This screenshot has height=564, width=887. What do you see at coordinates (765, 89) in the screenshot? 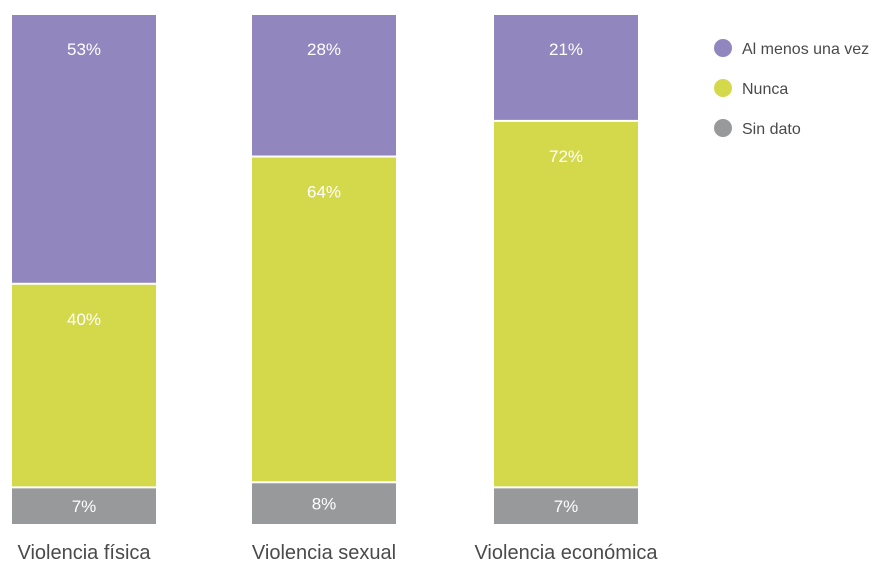
I see `legend-label-nunca: Nunca` at bounding box center [765, 89].